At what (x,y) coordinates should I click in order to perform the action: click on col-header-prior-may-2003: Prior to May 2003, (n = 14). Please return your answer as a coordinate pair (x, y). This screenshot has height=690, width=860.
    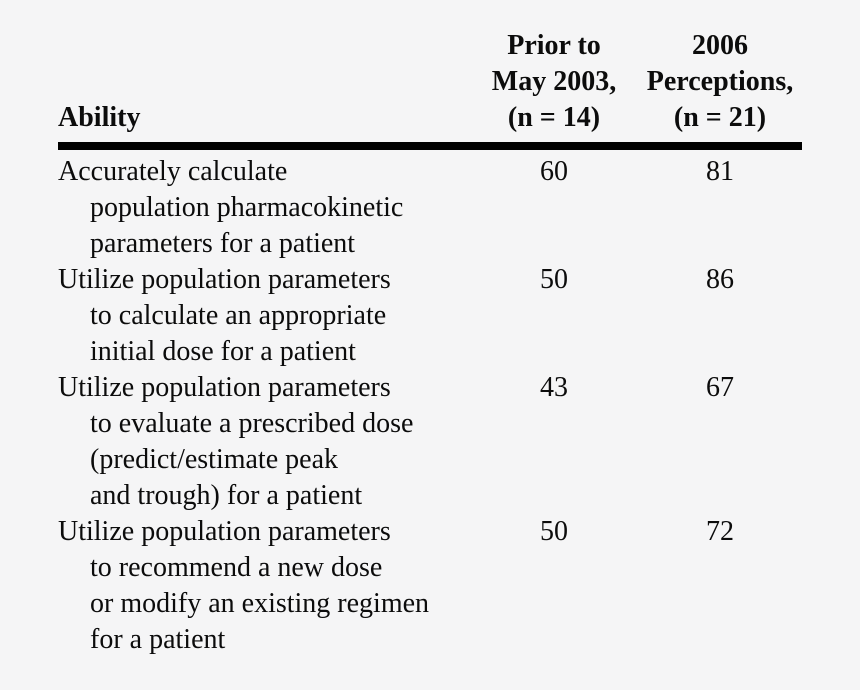
    Looking at the image, I should click on (554, 75).